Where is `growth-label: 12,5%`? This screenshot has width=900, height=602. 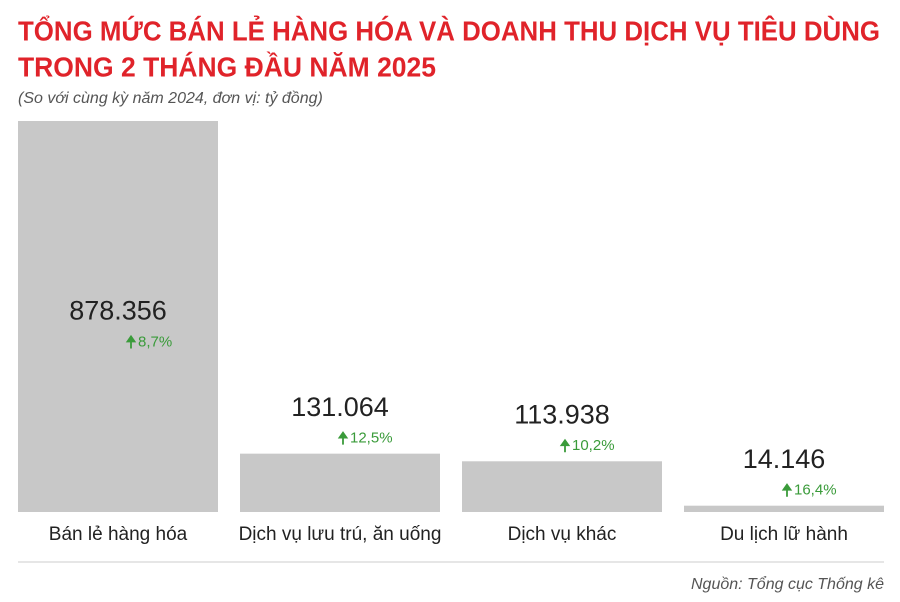 growth-label: 12,5% is located at coordinates (371, 438).